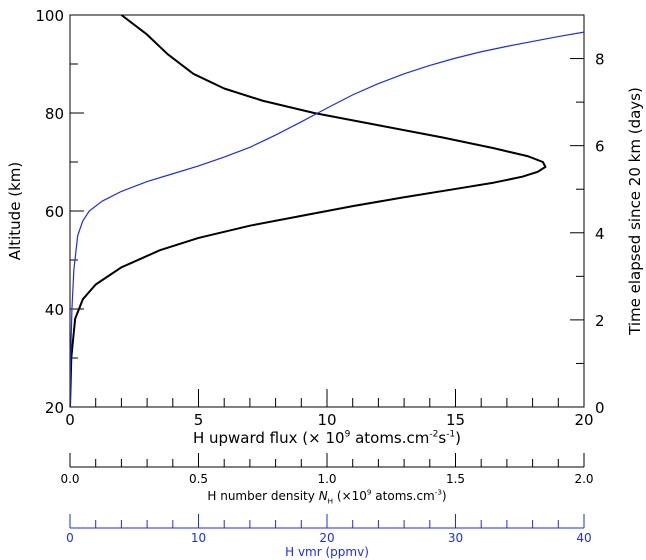 The height and width of the screenshot is (560, 646). What do you see at coordinates (49, 16) in the screenshot?
I see `y-left-tick-label: 100` at bounding box center [49, 16].